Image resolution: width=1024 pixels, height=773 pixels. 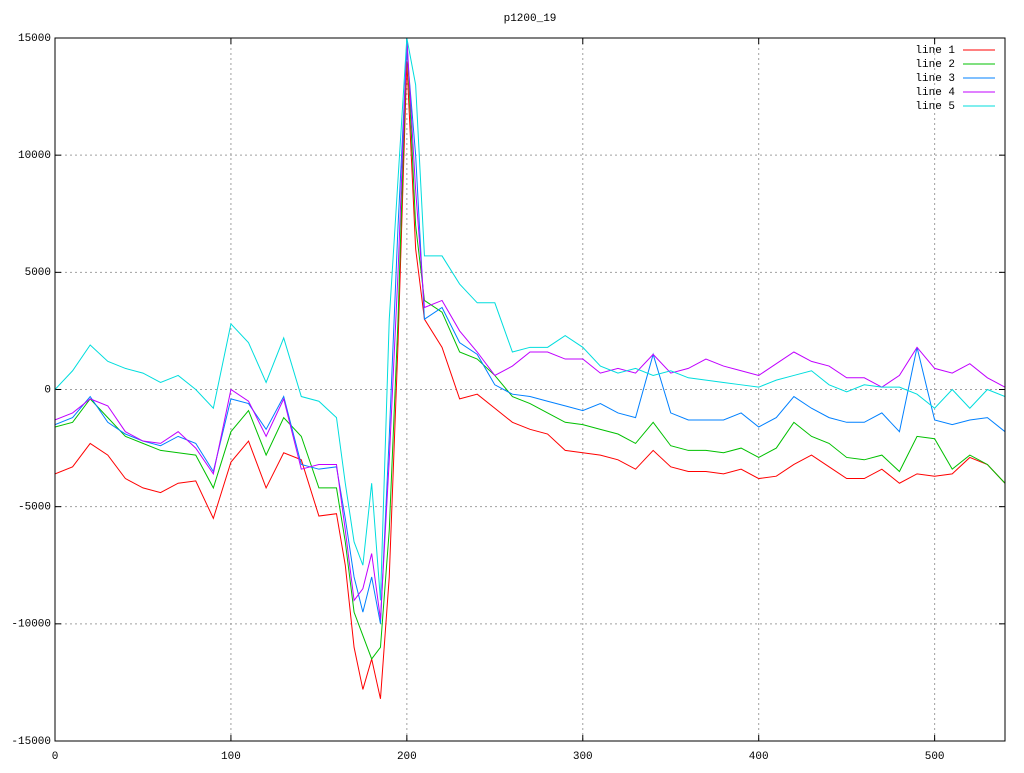 What do you see at coordinates (55, 757) in the screenshot?
I see `x-tick-label: 0` at bounding box center [55, 757].